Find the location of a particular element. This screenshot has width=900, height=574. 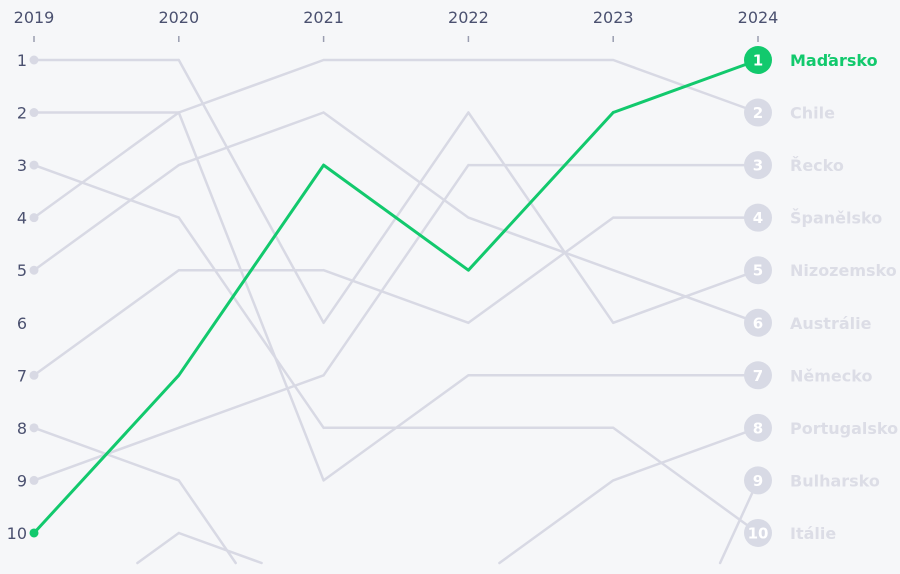

series-label: Bulharsko is located at coordinates (835, 480).